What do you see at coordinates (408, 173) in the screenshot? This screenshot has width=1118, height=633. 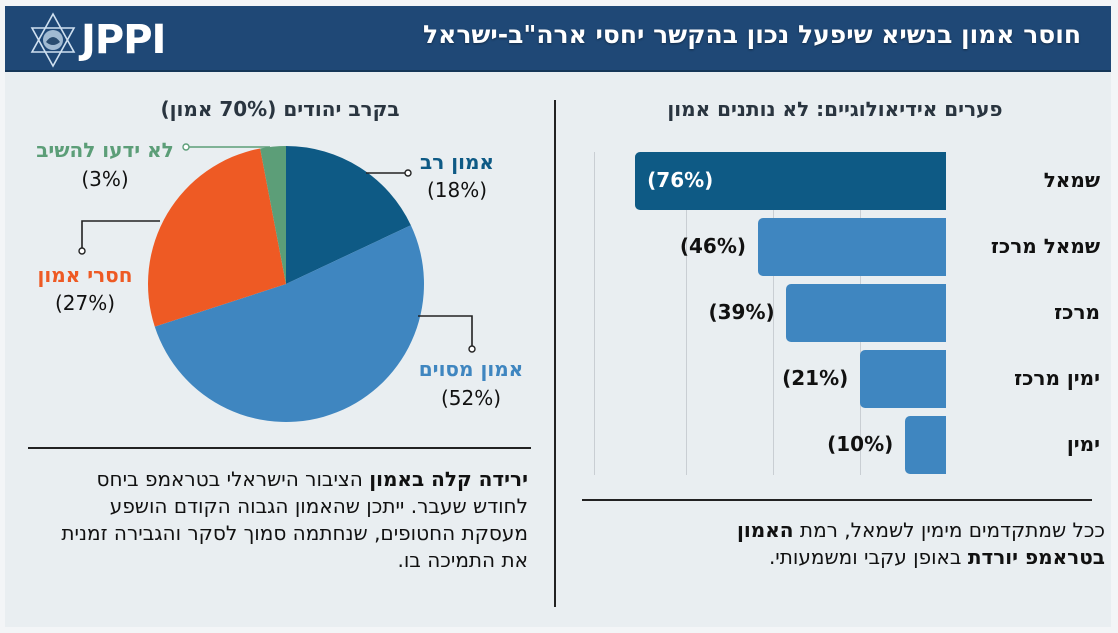 I see `leader-strong-trust-dot` at bounding box center [408, 173].